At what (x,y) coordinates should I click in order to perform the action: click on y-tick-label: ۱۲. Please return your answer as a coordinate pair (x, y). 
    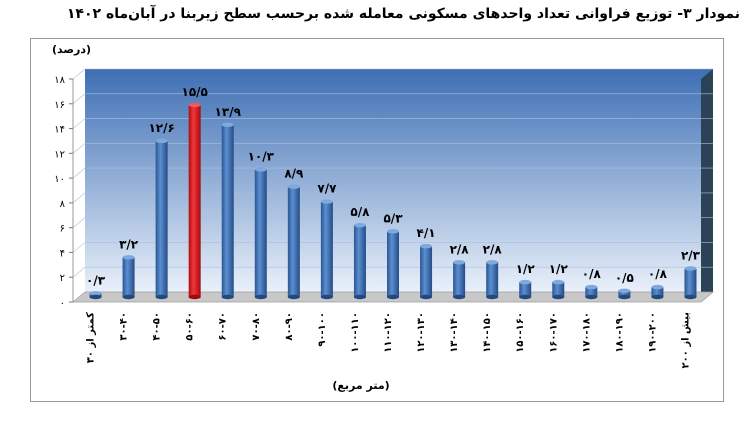
    Looking at the image, I should click on (59, 154).